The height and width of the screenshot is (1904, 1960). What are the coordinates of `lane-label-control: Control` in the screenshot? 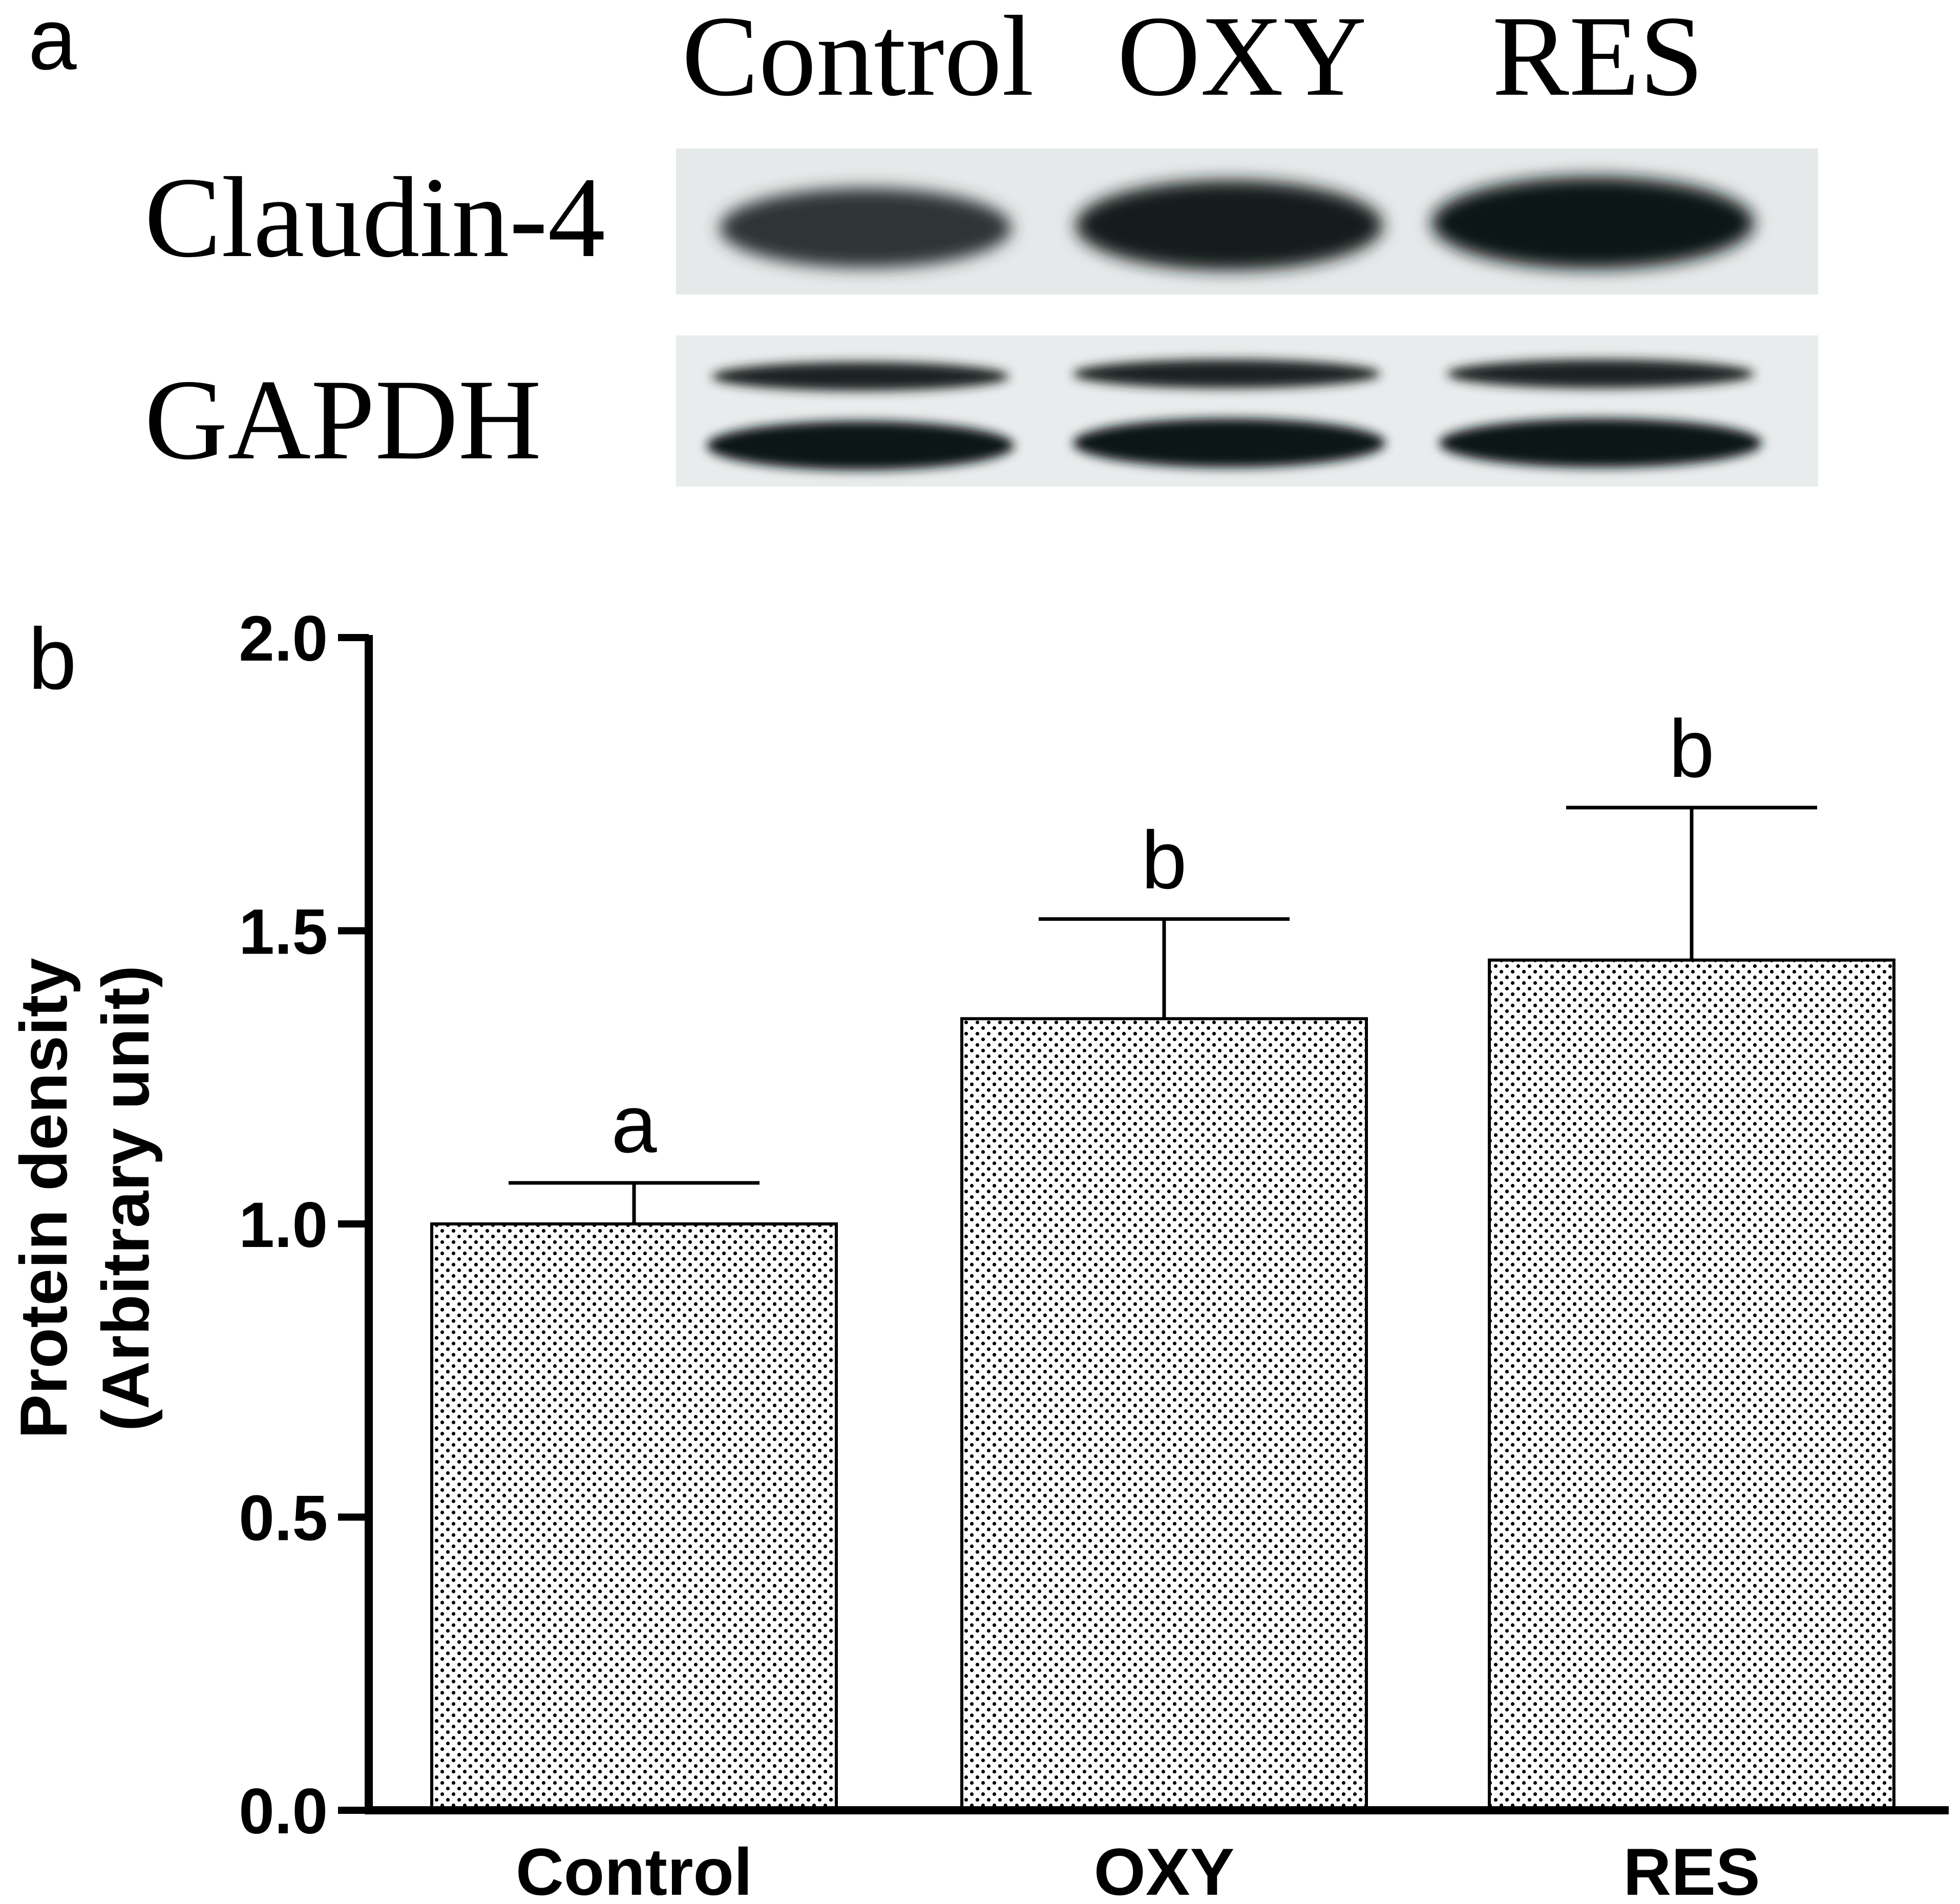 It's located at (858, 60).